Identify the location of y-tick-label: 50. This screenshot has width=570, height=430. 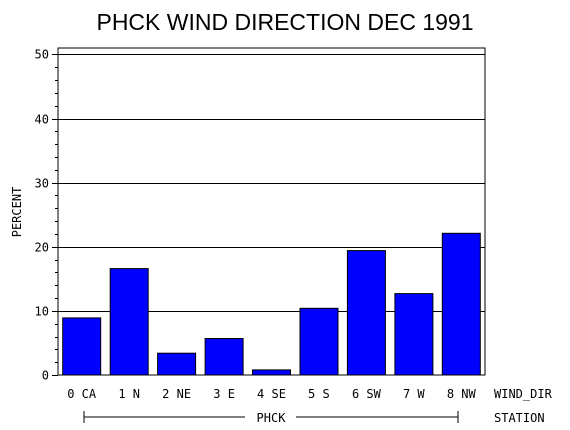
(42, 55).